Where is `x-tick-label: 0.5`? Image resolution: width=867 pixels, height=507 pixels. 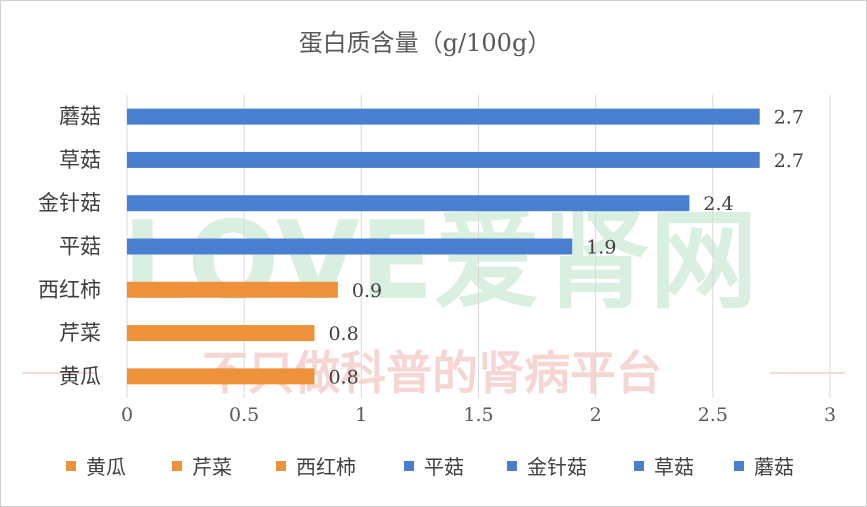 x-tick-label: 0.5 is located at coordinates (244, 415).